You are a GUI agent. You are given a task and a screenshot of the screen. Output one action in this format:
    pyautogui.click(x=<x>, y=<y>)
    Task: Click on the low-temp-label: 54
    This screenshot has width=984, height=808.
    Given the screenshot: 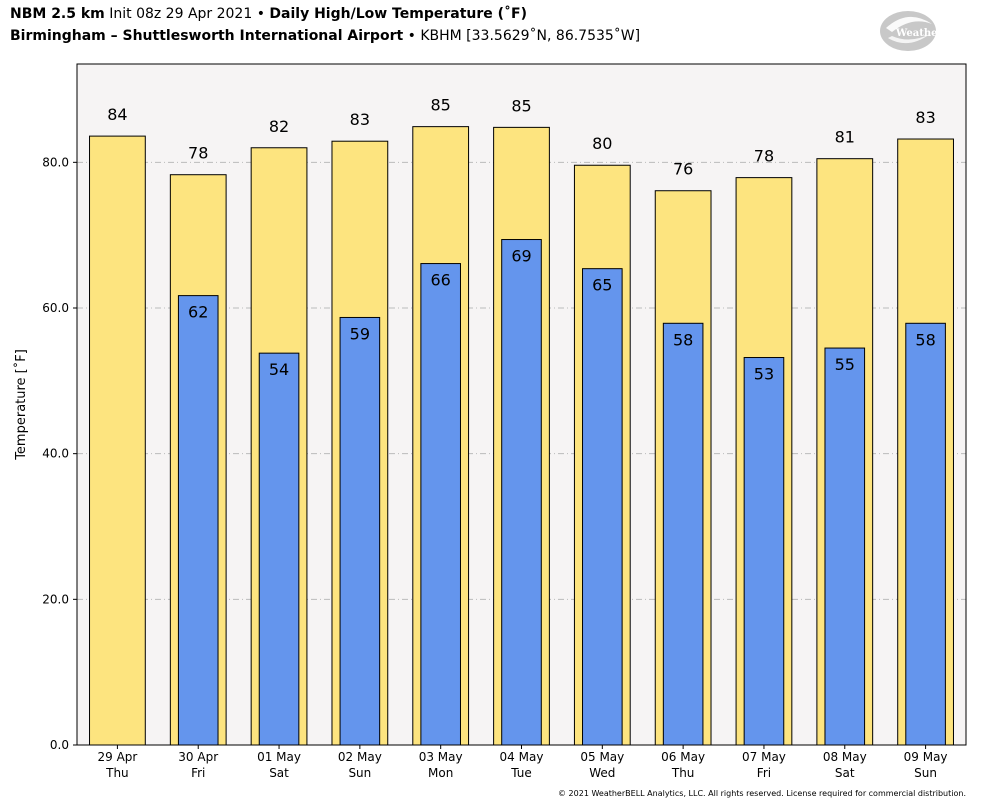 What is the action you would take?
    pyautogui.click(x=279, y=369)
    